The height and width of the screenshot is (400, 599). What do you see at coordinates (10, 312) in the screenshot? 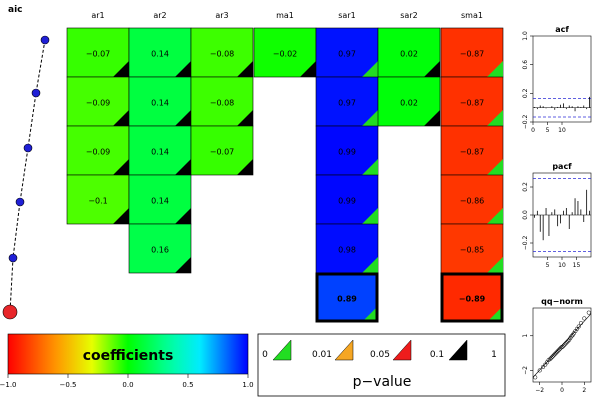
I see `aic-best-point` at bounding box center [10, 312].